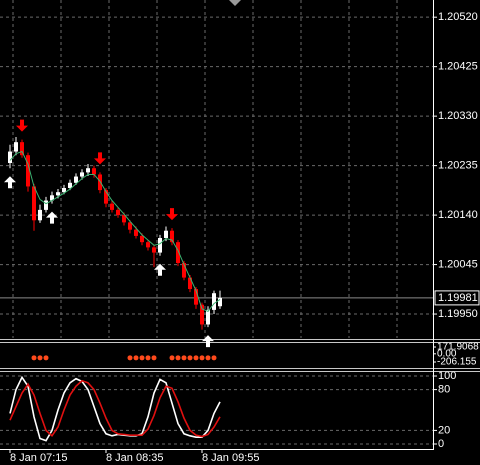 The image size is (480, 465). I want to click on y-tick-label: 1.20235, so click(458, 166).